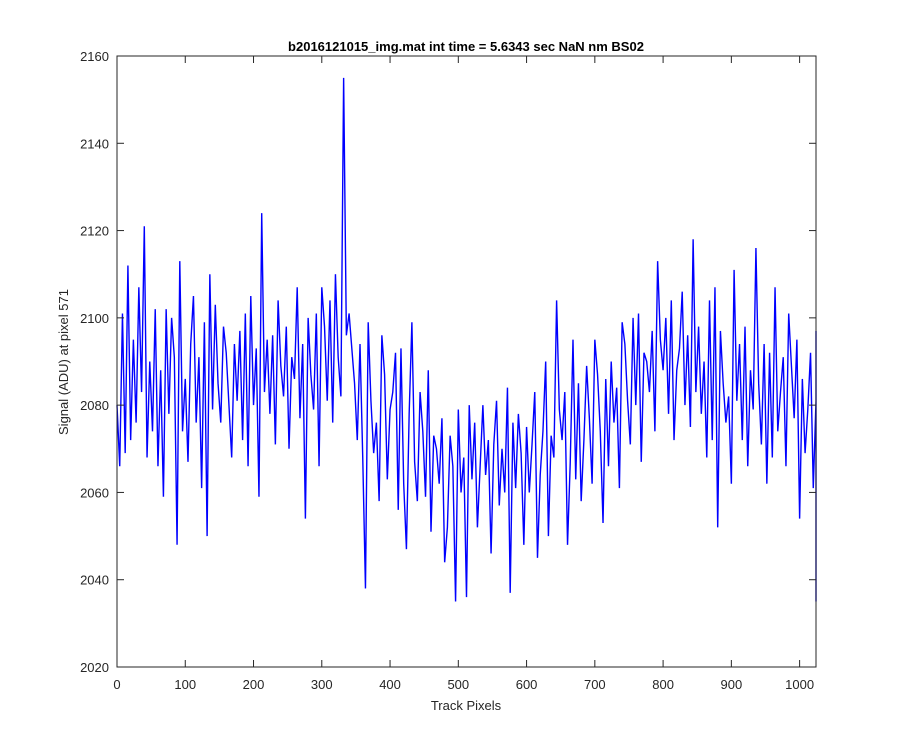 The width and height of the screenshot is (900, 750). I want to click on y-tick-label: 2160, so click(94, 56).